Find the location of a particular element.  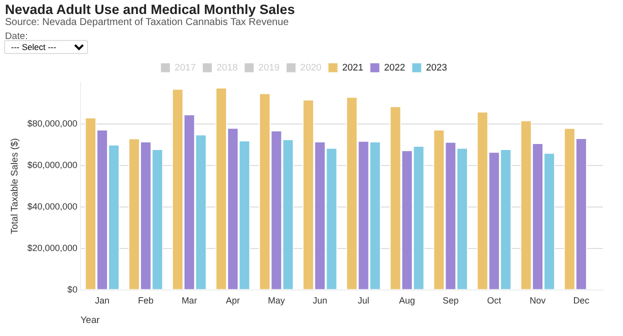

x-tick-label: May is located at coordinates (277, 301).